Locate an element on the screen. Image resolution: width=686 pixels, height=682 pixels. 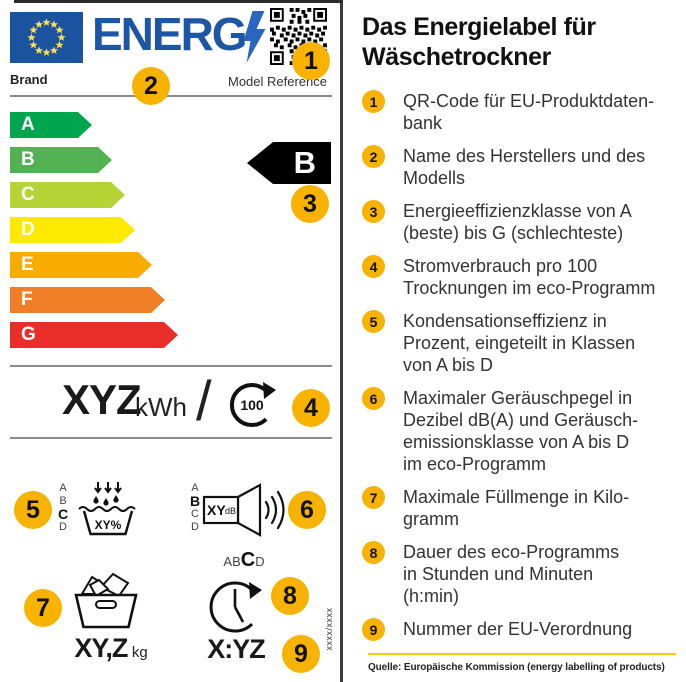
rating-class-arrow: B is located at coordinates (289, 163).